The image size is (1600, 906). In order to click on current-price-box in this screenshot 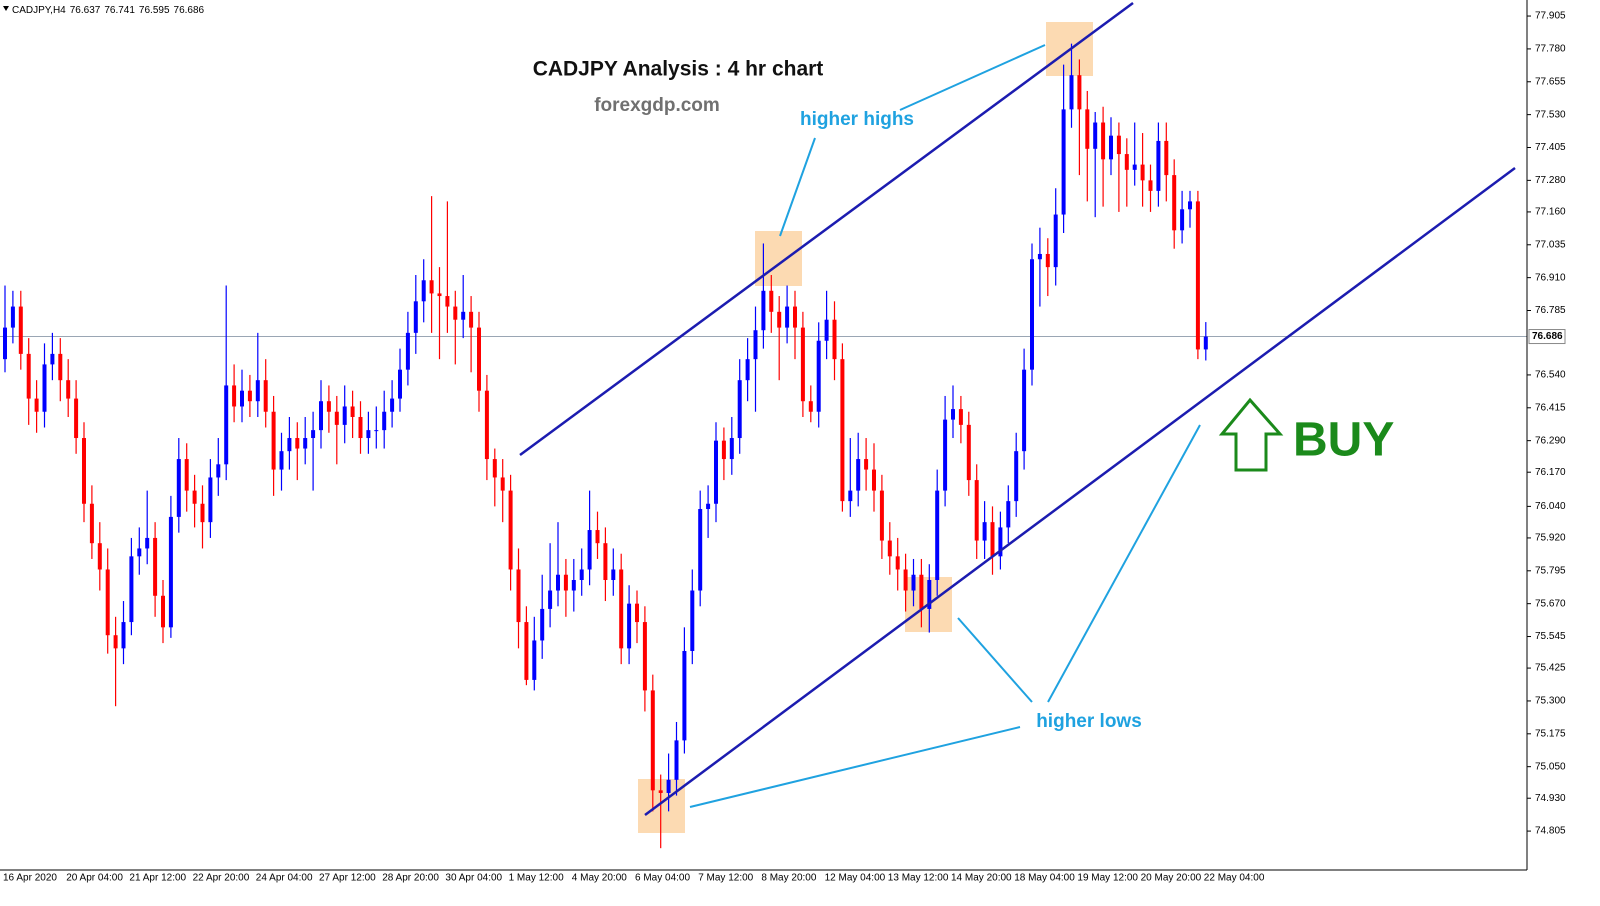, I will do `click(1547, 337)`.